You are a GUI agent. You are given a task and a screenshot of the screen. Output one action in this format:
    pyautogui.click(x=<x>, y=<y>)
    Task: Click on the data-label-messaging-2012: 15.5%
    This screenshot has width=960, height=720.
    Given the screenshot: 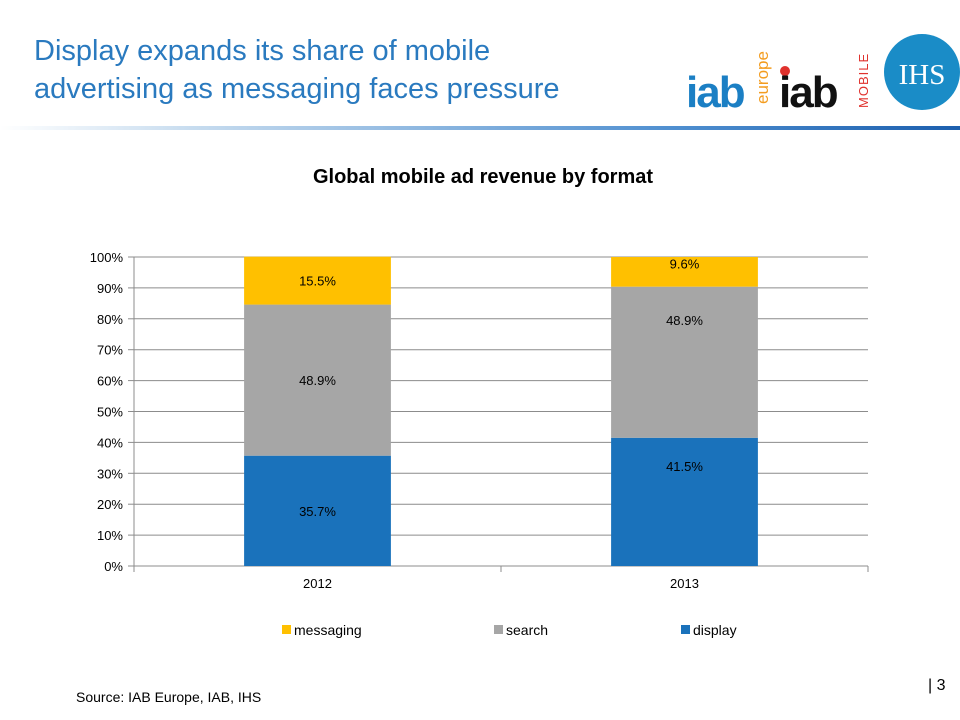 What is the action you would take?
    pyautogui.click(x=317, y=281)
    